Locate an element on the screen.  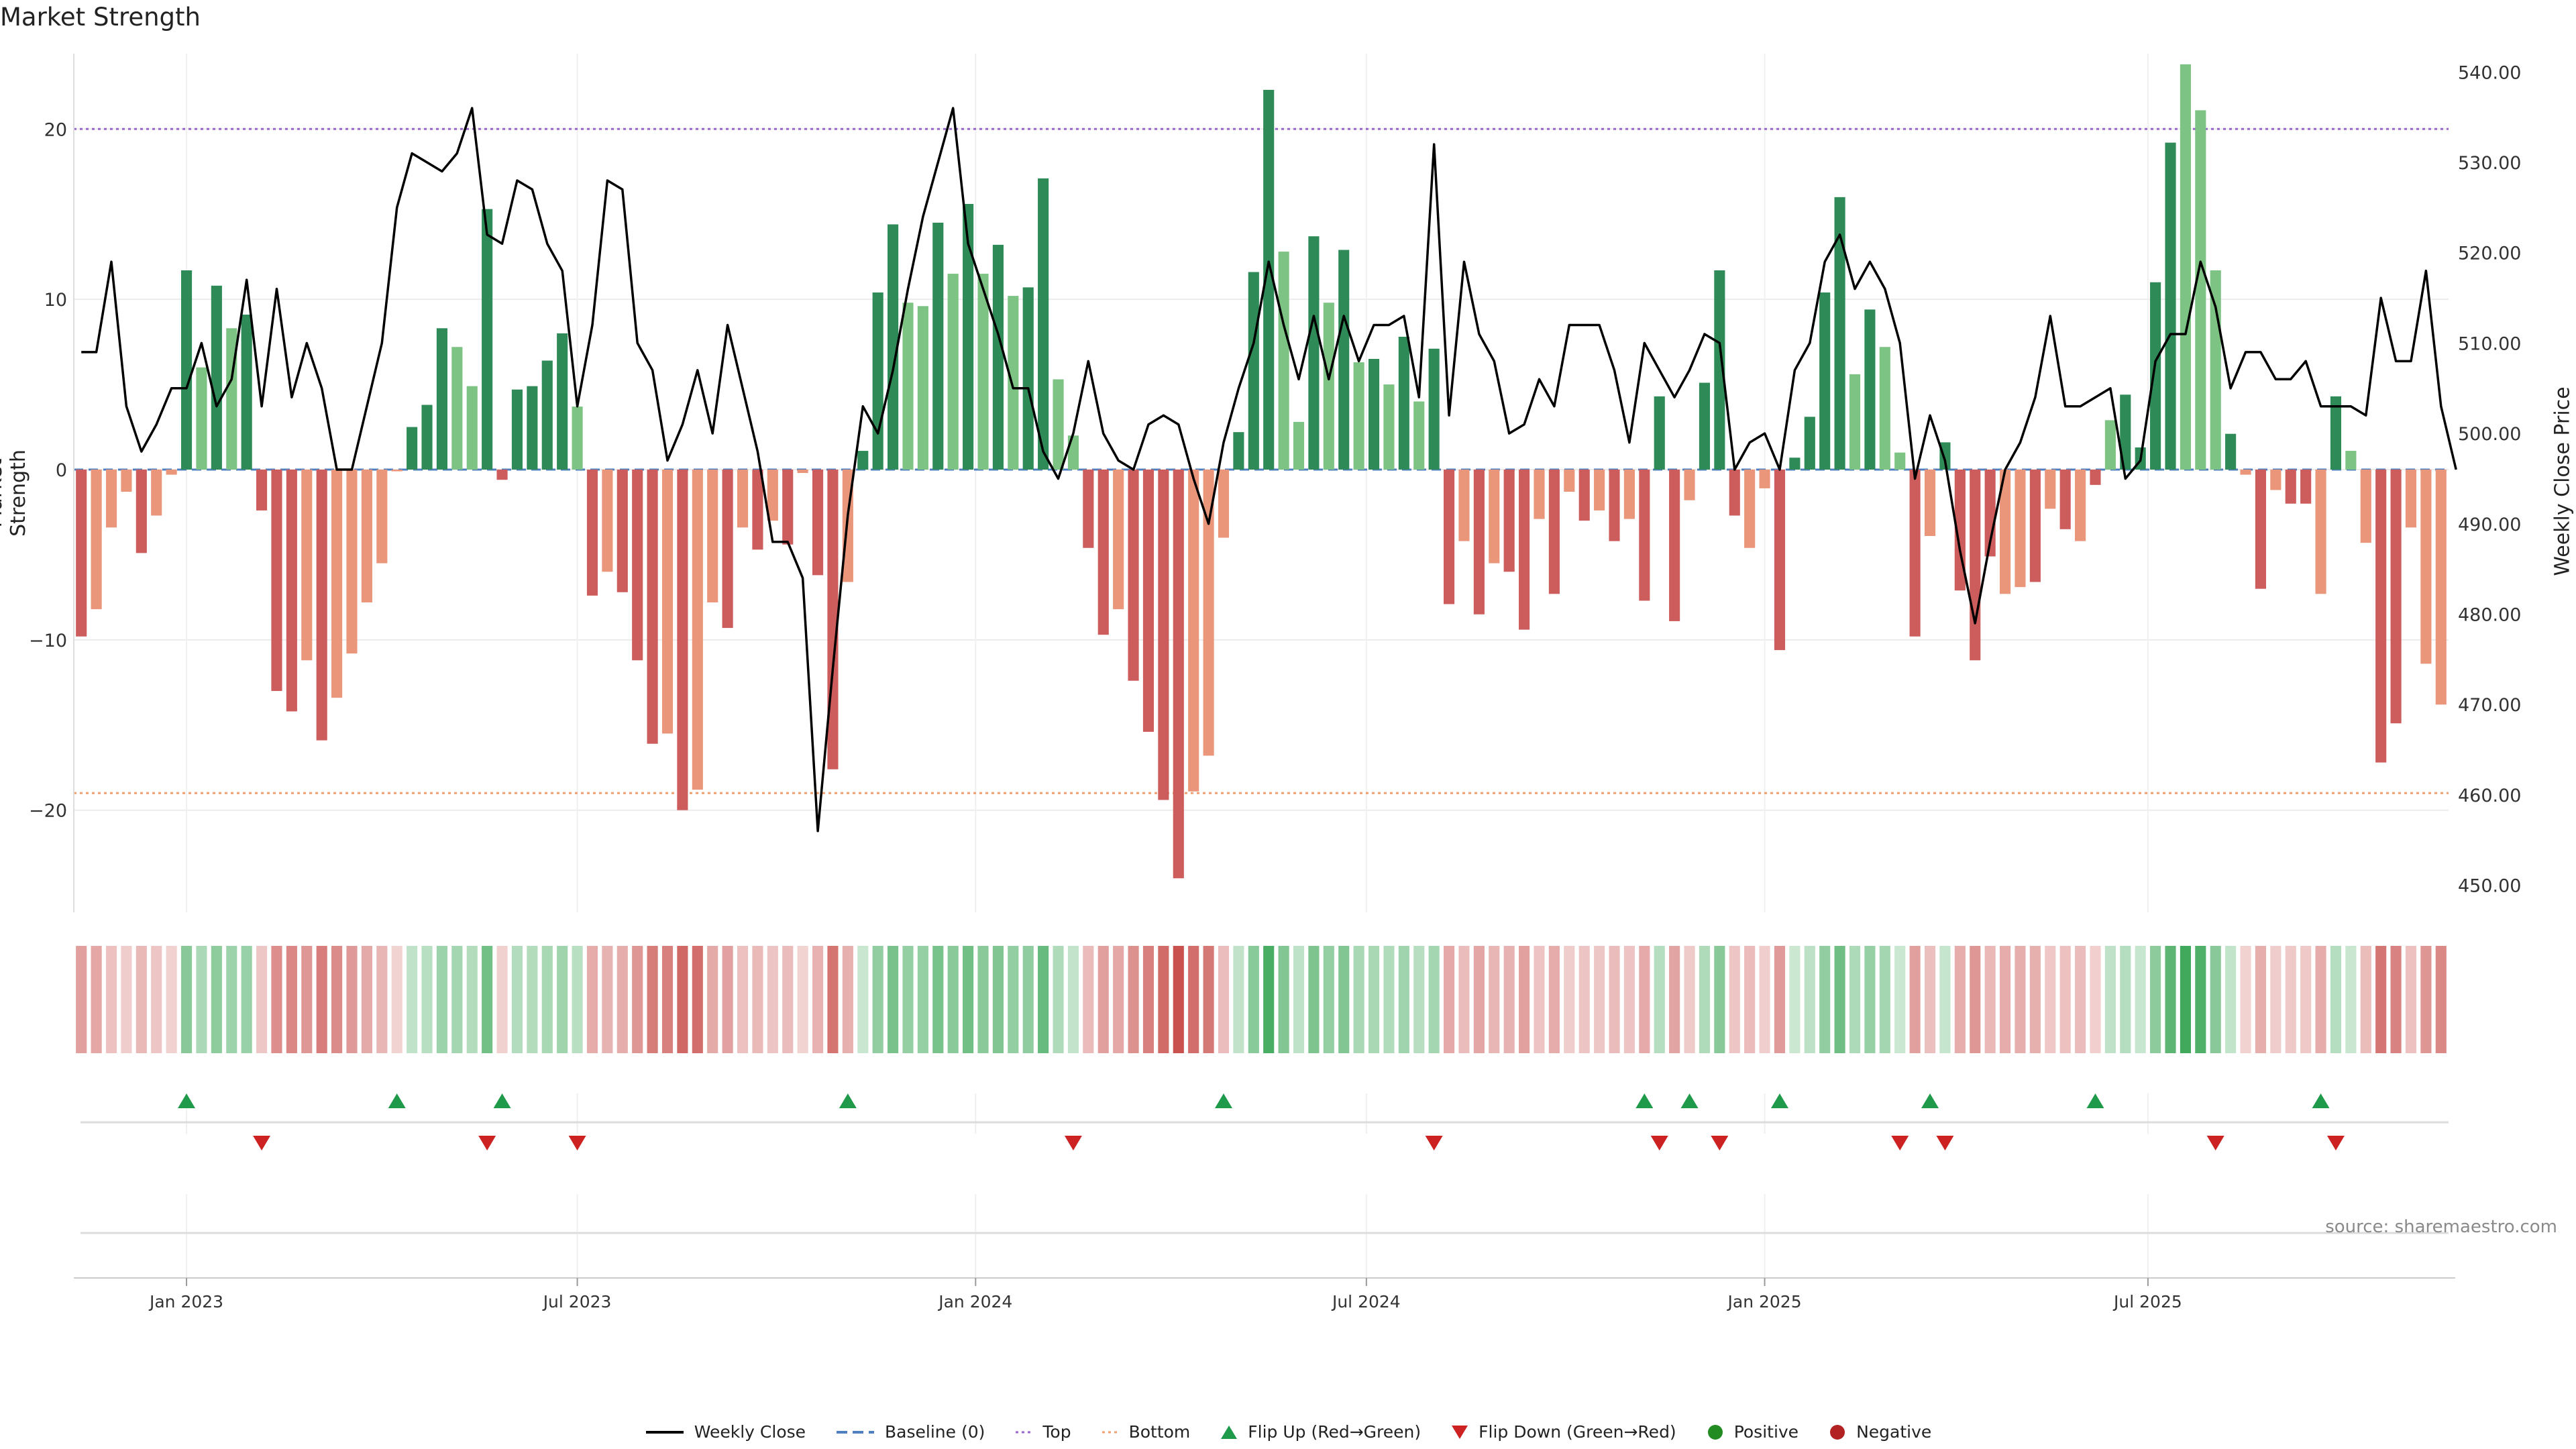
y2-tick-label: 450.00 is located at coordinates (2489, 886).